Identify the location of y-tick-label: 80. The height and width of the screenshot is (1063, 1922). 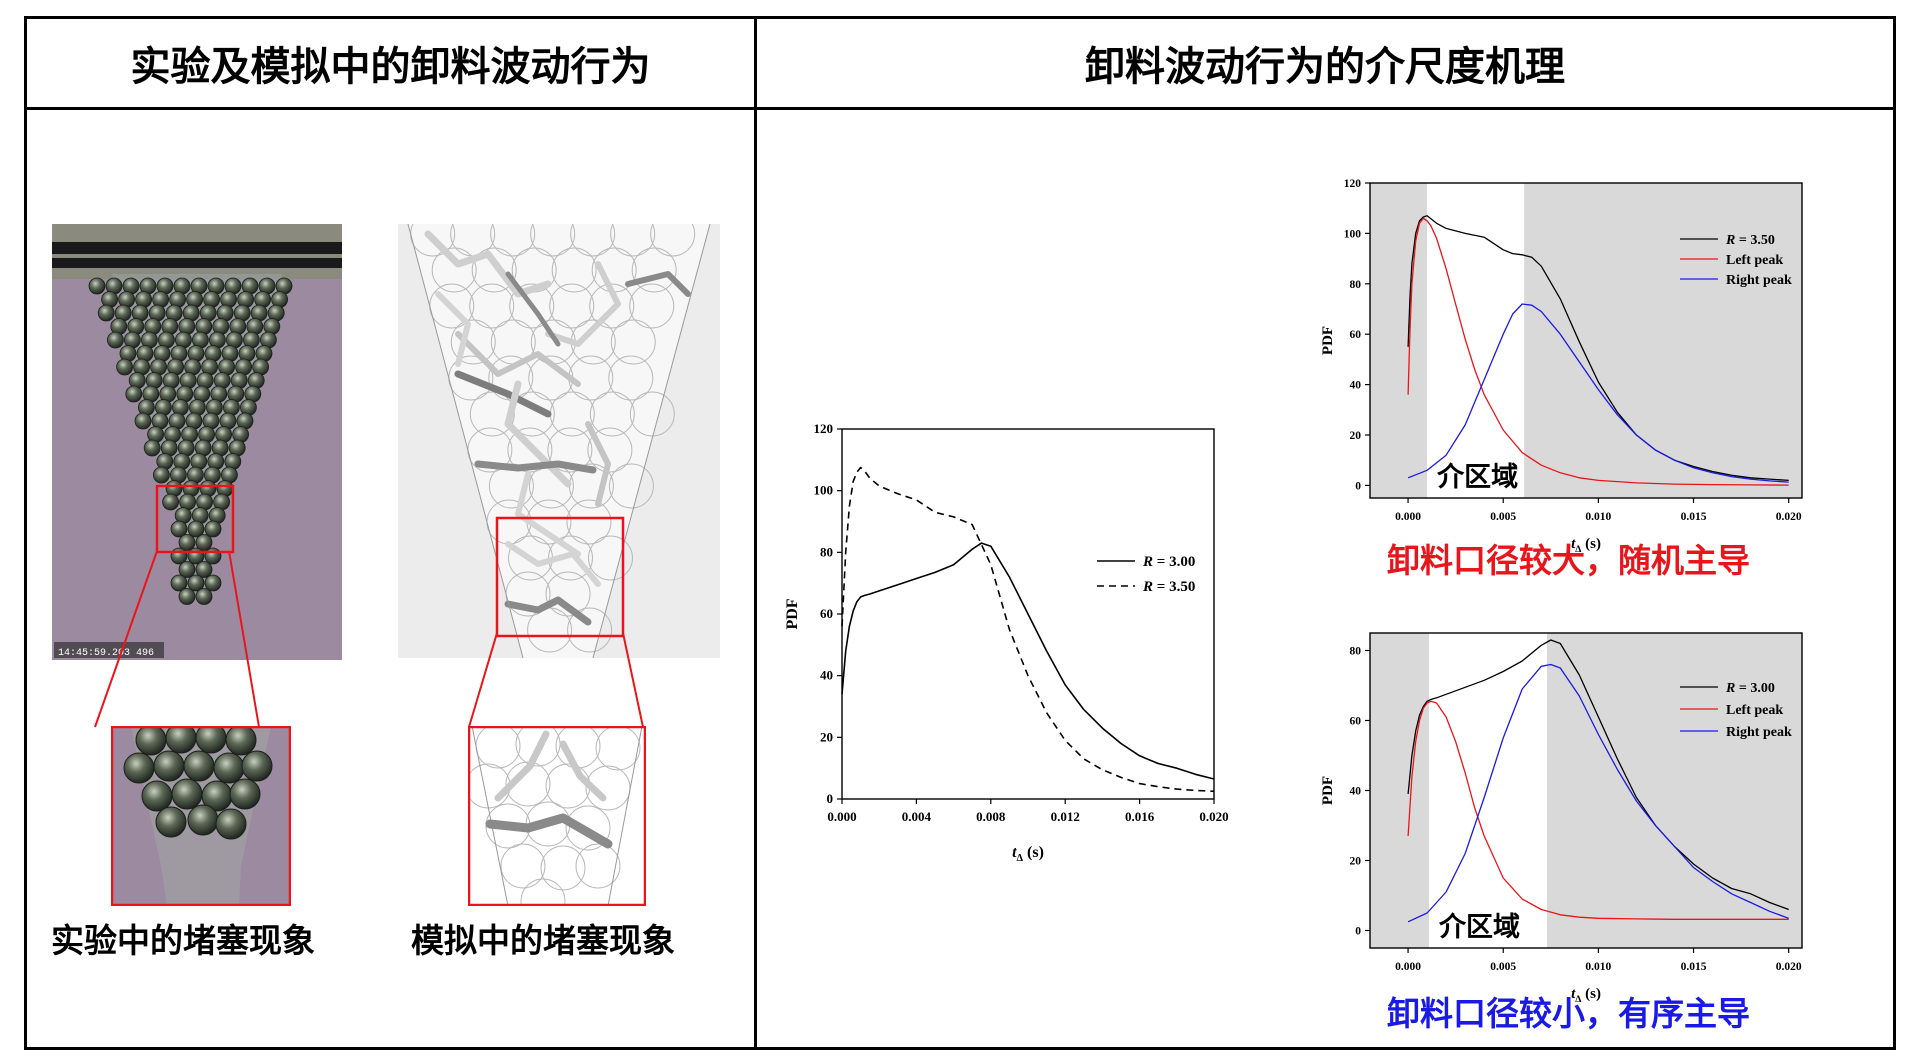
(1356, 285).